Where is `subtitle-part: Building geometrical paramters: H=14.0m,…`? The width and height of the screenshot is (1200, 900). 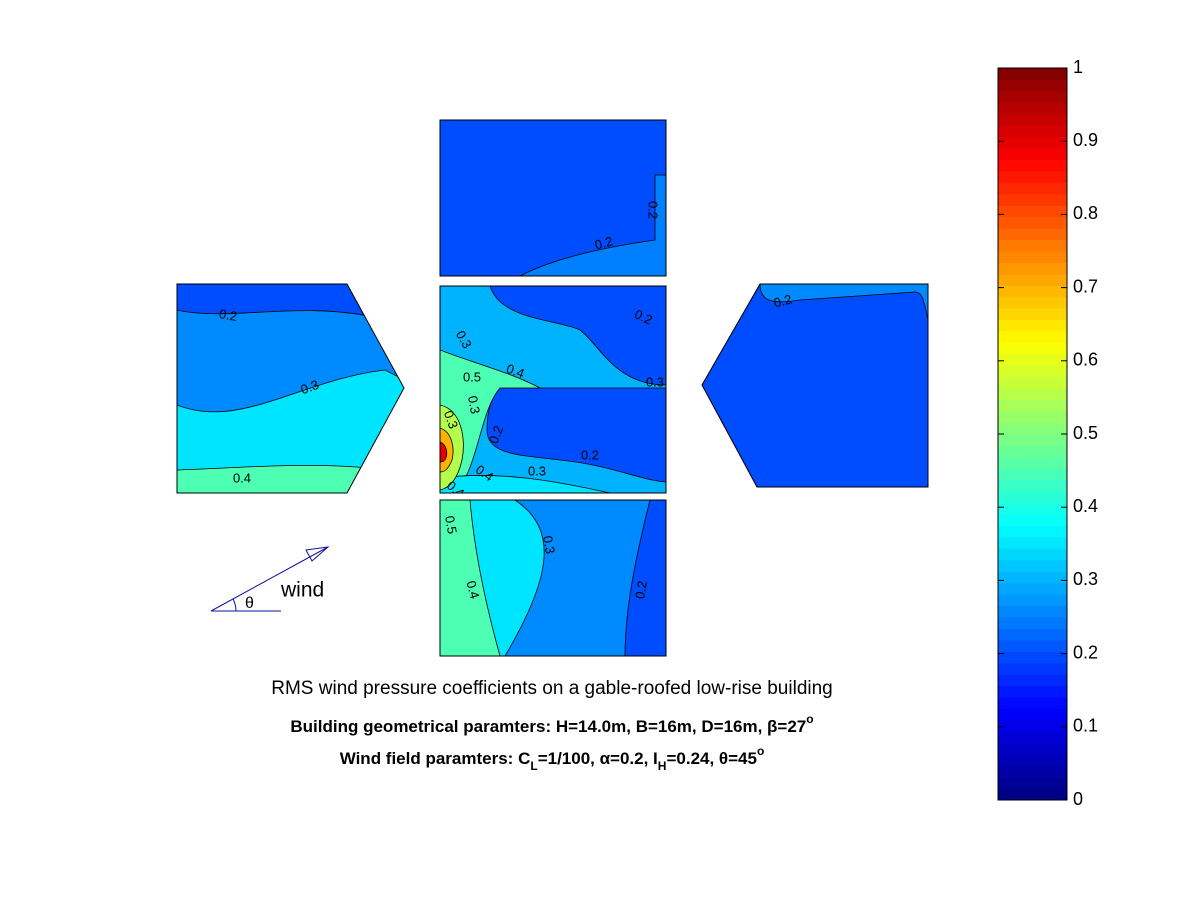 subtitle-part: Building geometrical paramters: H=14.0m,… is located at coordinates (548, 726).